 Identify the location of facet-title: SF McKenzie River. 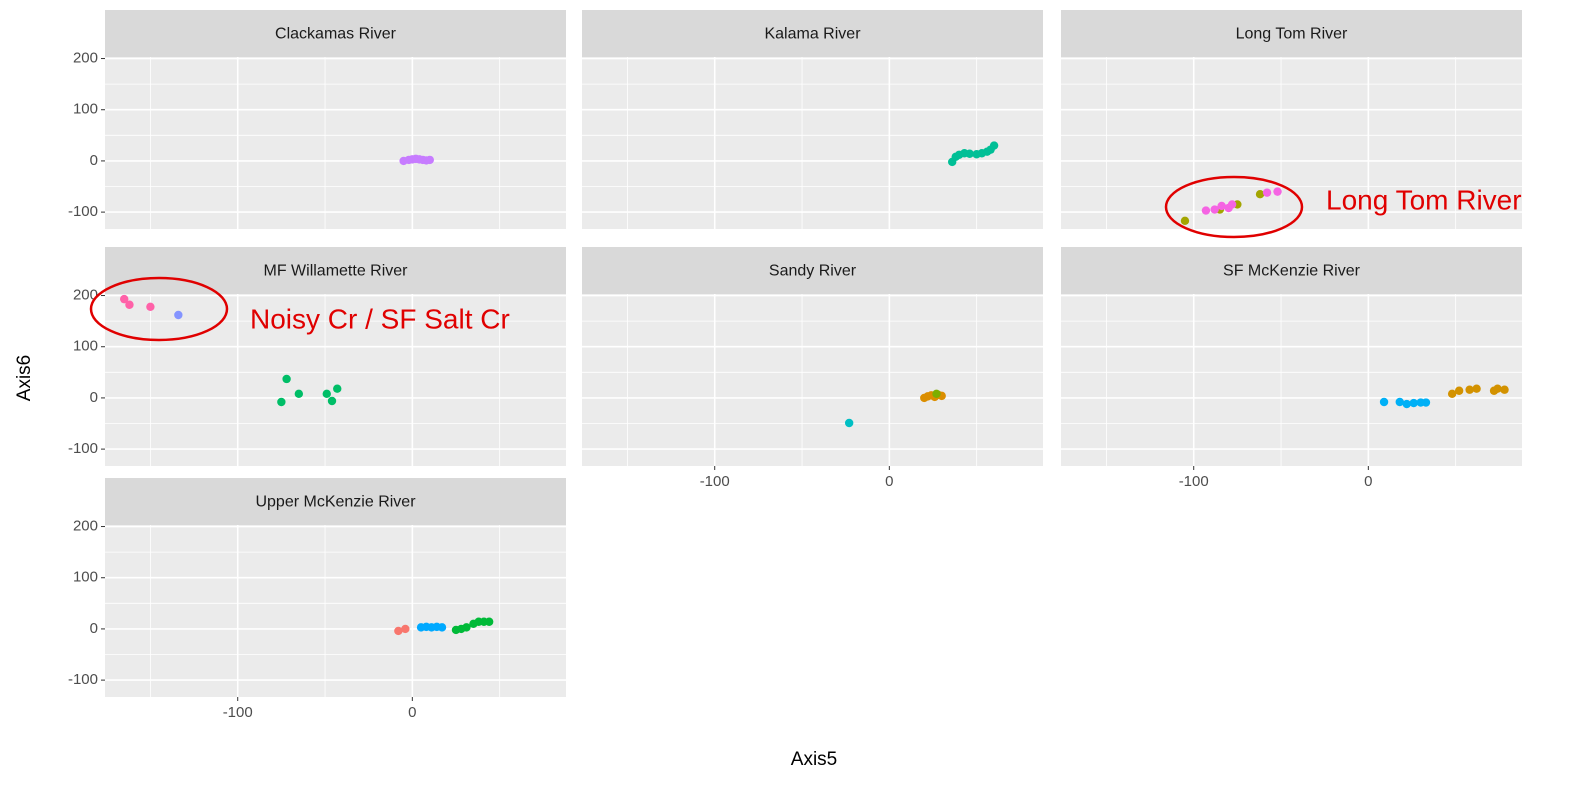
(1292, 271).